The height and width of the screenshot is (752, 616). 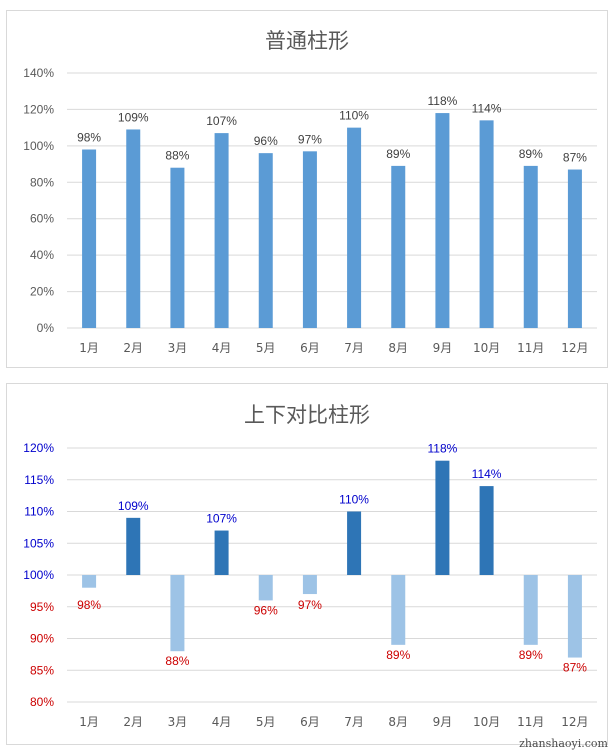 I want to click on y-tick-label: 60%, so click(x=42, y=219).